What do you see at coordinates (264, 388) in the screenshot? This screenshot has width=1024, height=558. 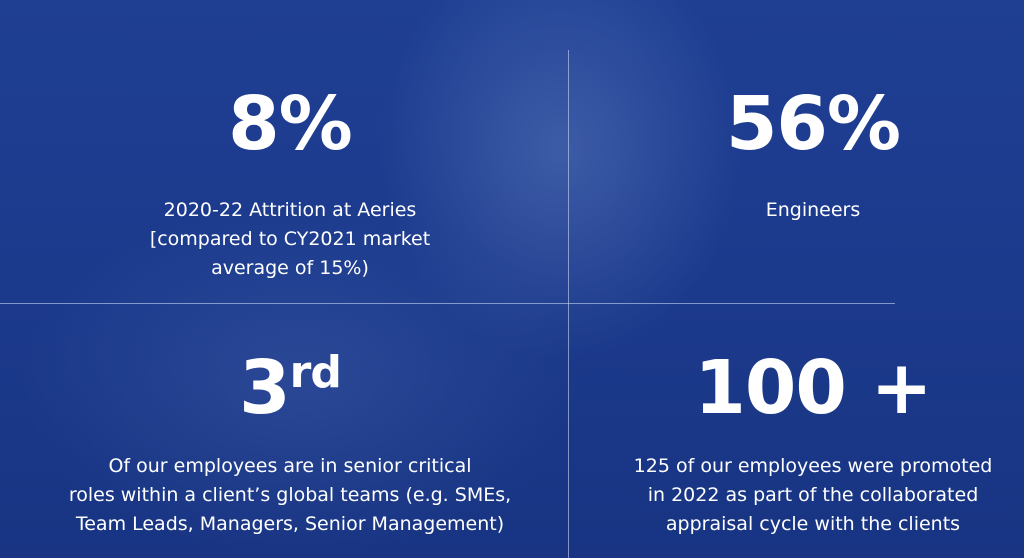 I see `stat-value: 3` at bounding box center [264, 388].